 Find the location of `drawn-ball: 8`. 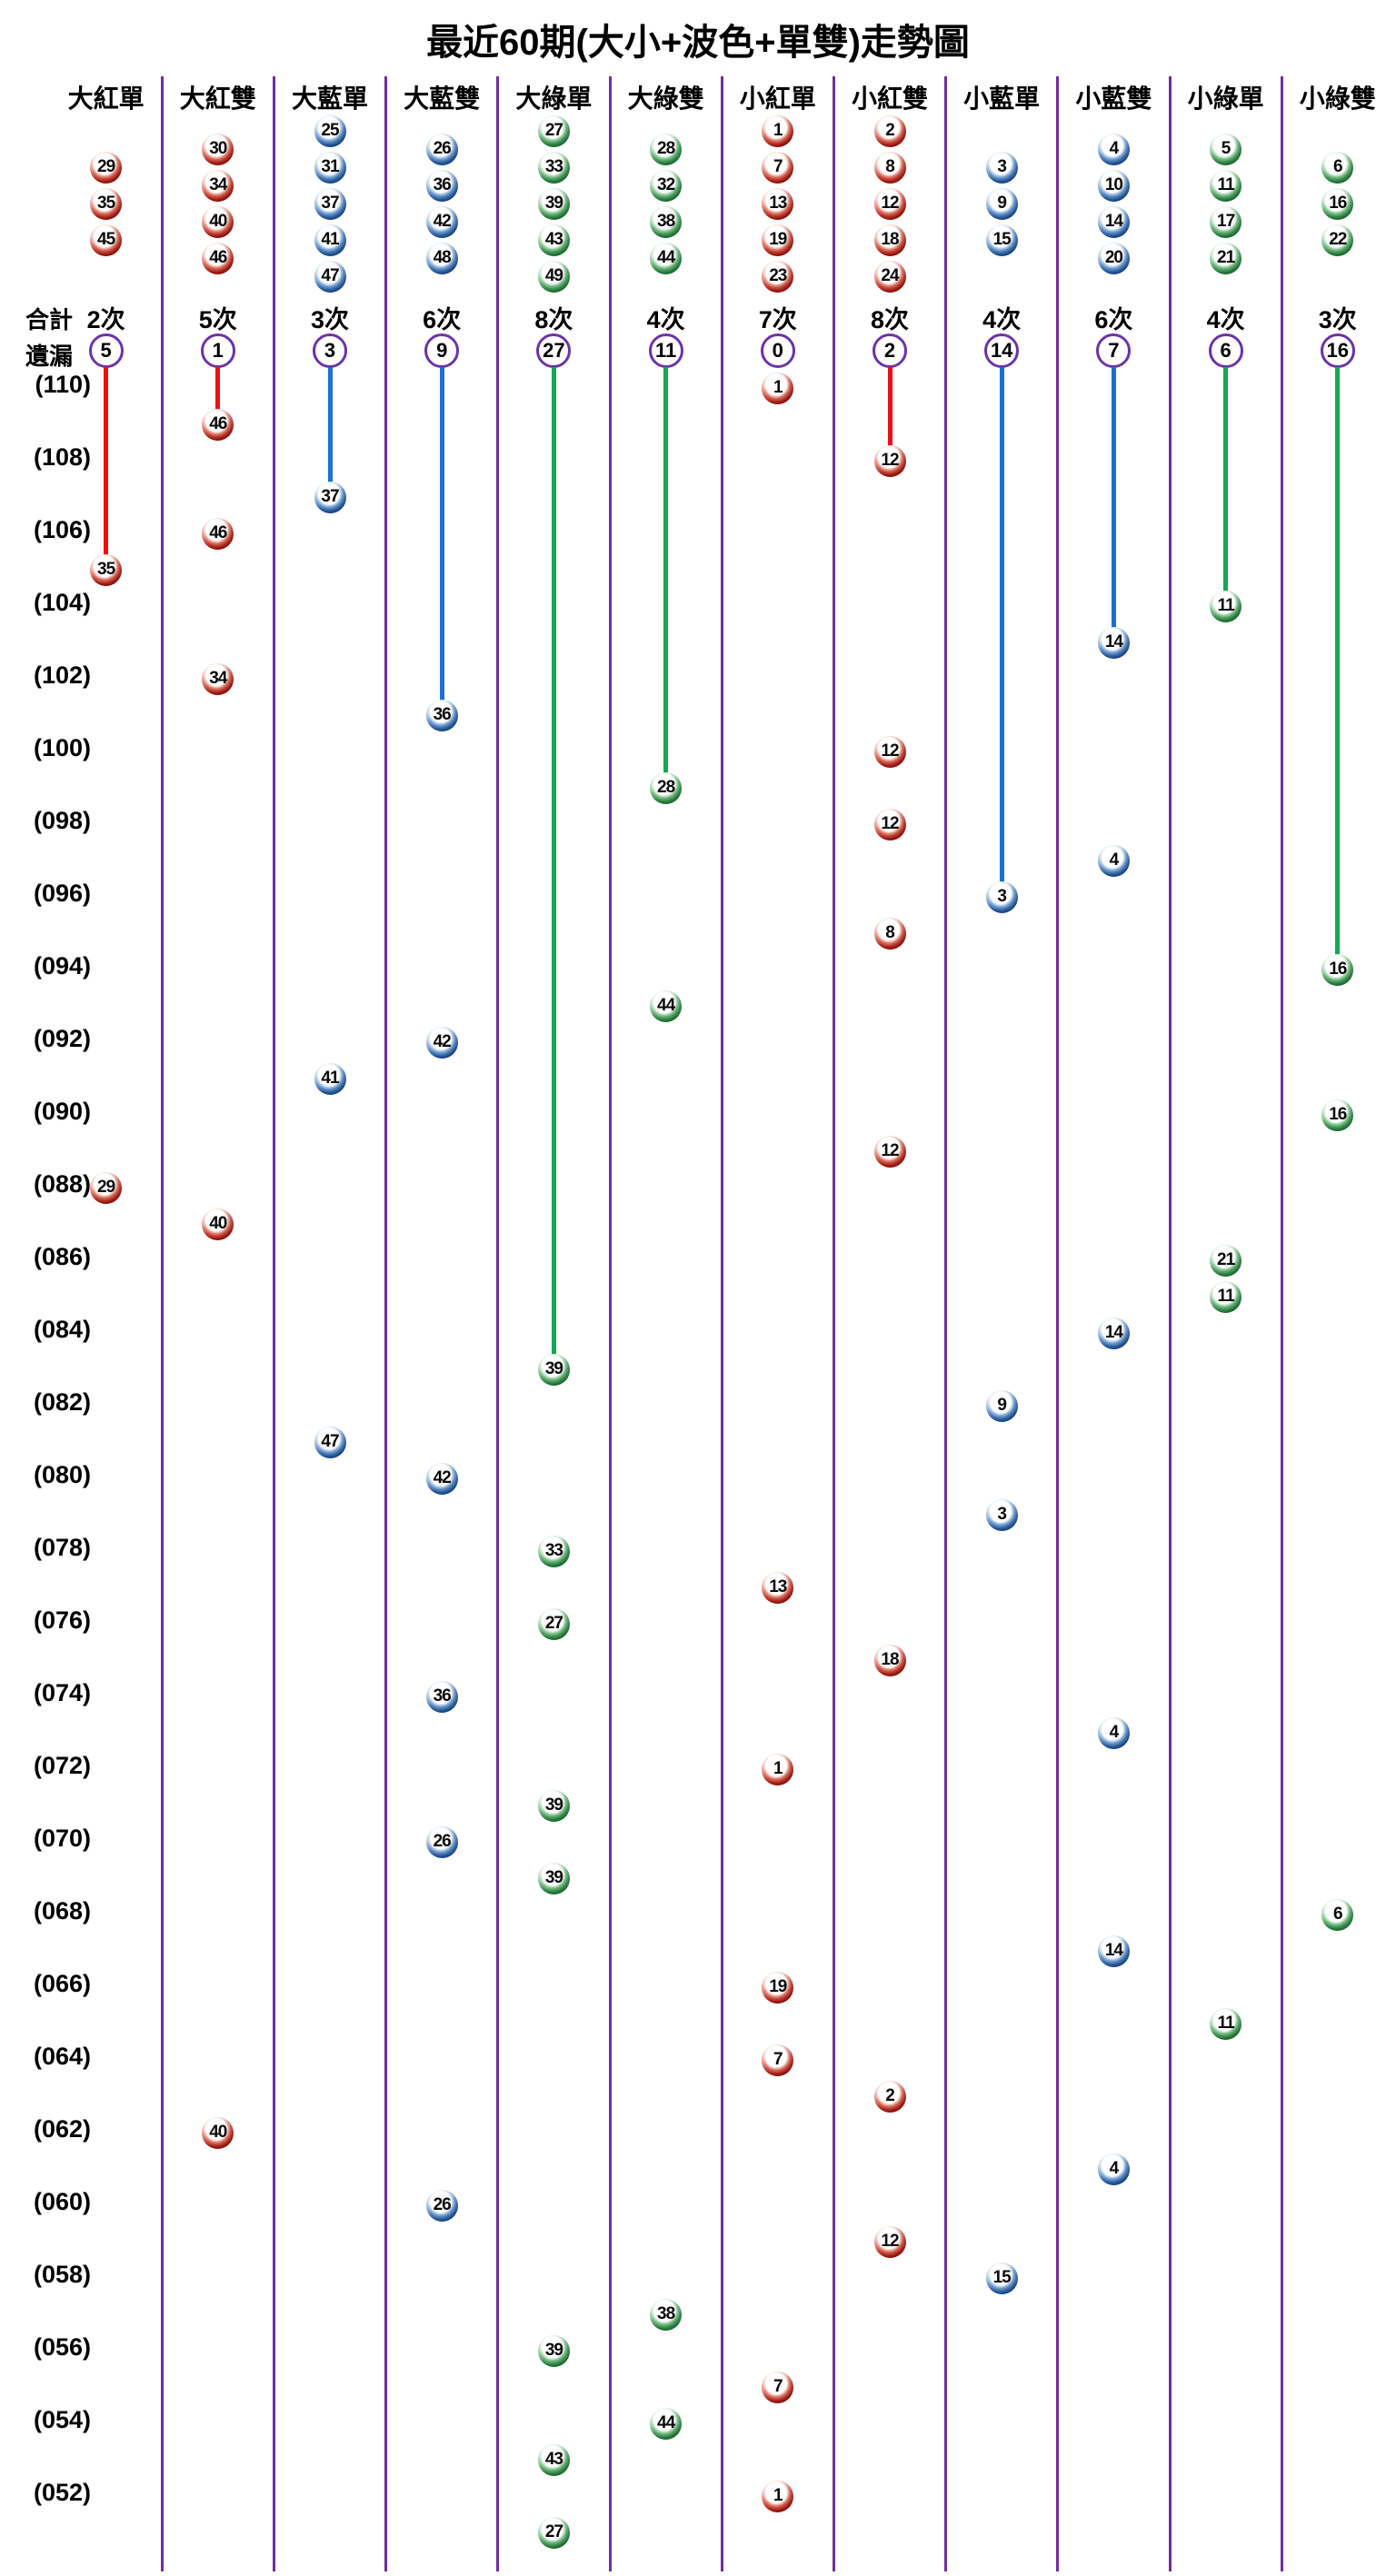

drawn-ball: 8 is located at coordinates (889, 933).